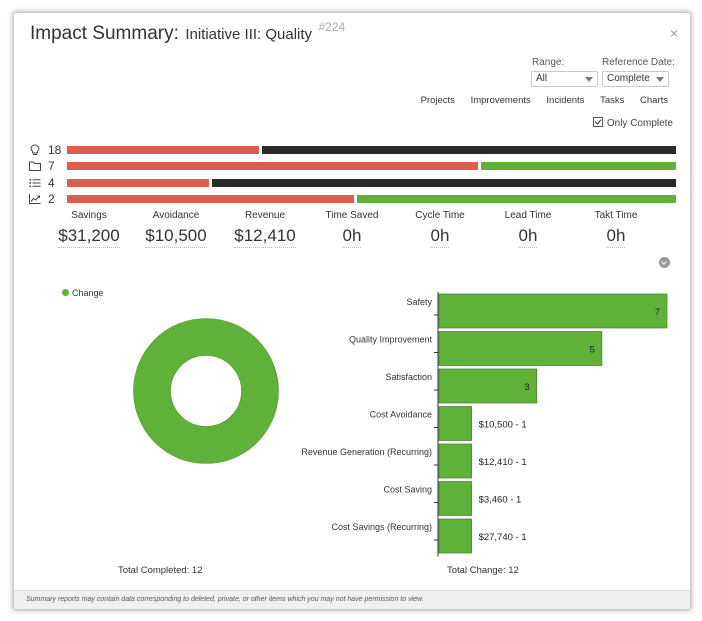 The image size is (702, 621). Describe the element at coordinates (526, 387) in the screenshot. I see `bar-value-label: 3` at that location.